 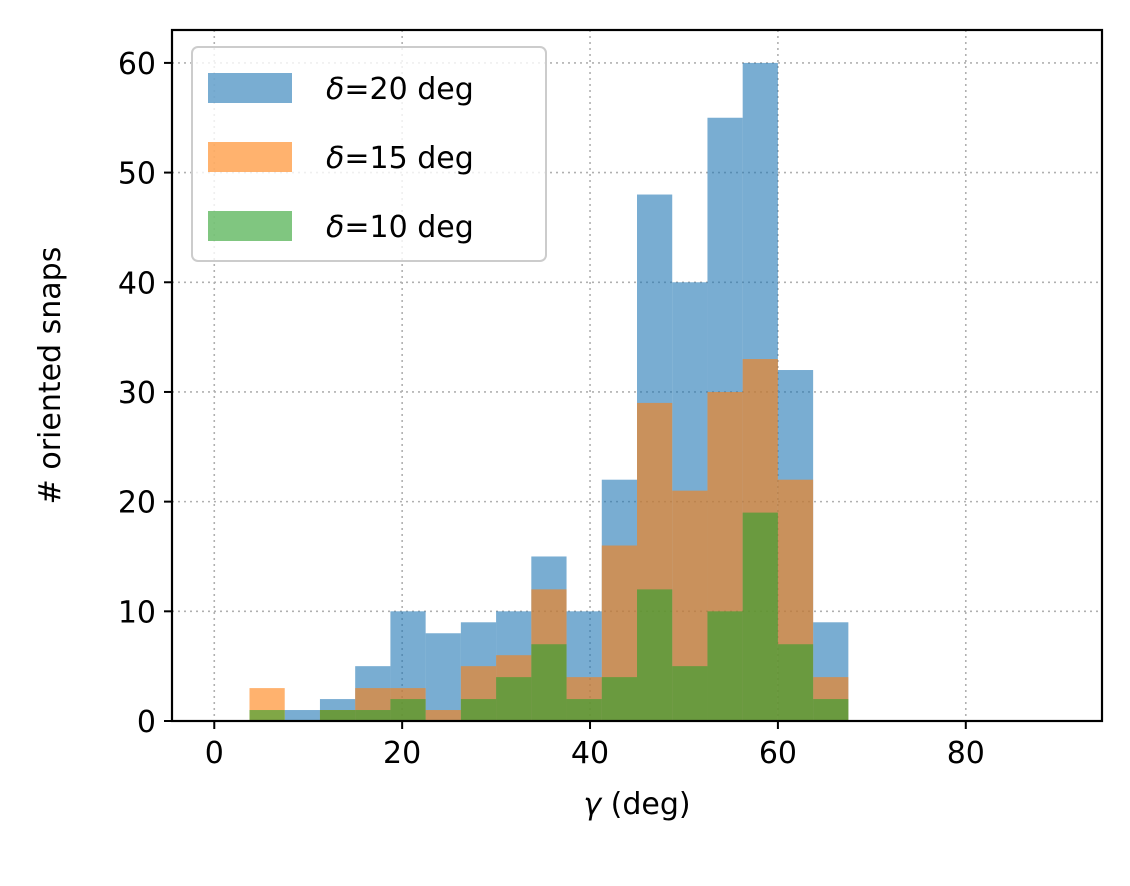 What do you see at coordinates (590, 753) in the screenshot?
I see `x-tick-label: 40` at bounding box center [590, 753].